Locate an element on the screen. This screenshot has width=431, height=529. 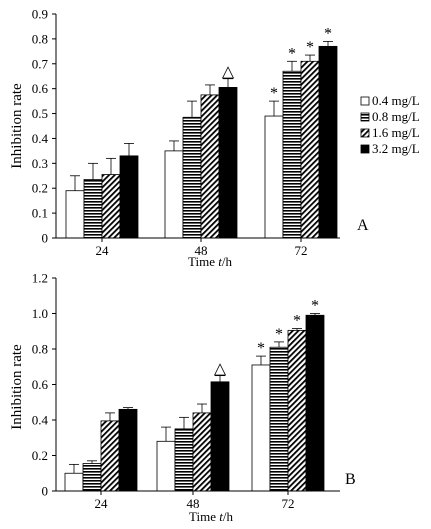
panel-a-y-tick-label: 0.3 is located at coordinates (40, 163).